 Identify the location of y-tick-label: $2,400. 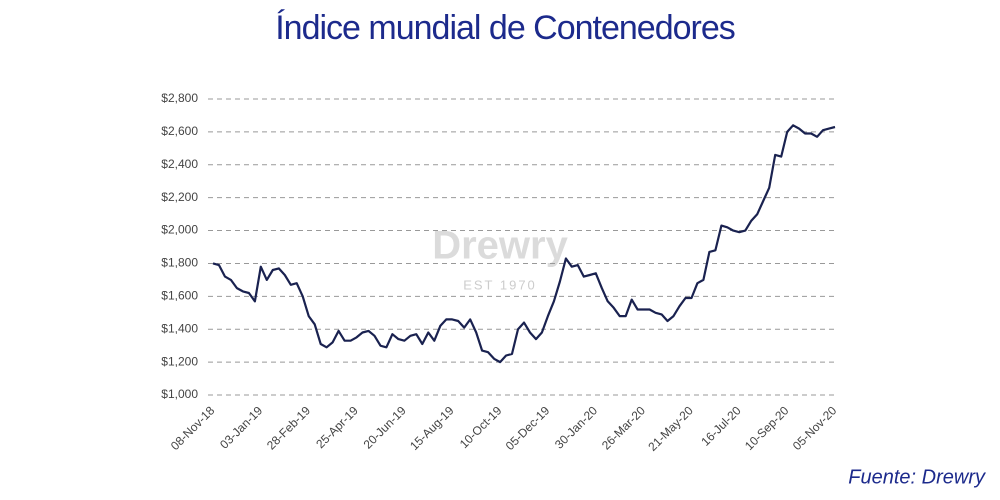
(179, 164).